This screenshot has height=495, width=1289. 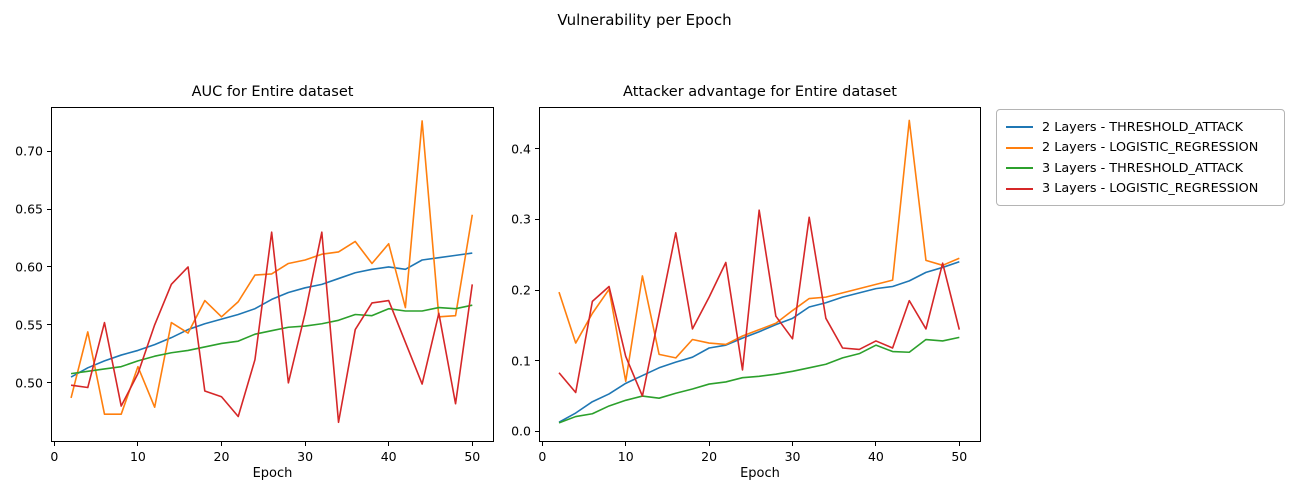 I want to click on y-tick-label: 0.65, so click(x=29, y=209).